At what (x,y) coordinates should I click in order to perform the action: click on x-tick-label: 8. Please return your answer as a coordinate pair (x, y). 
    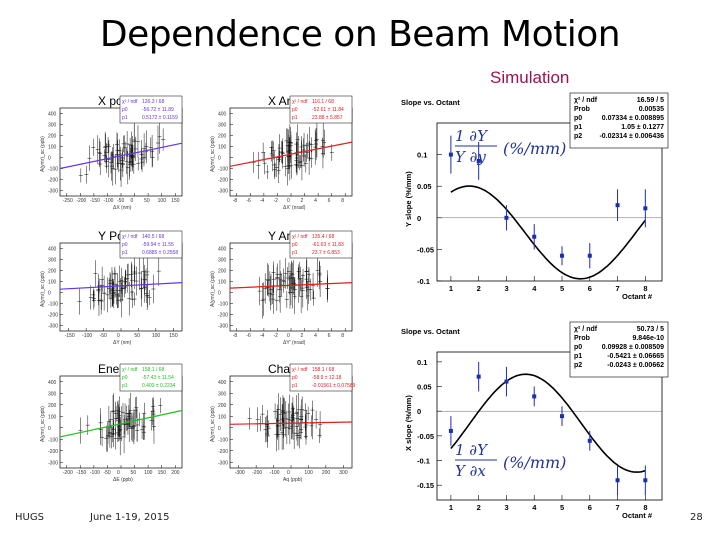
    Looking at the image, I should click on (645, 507).